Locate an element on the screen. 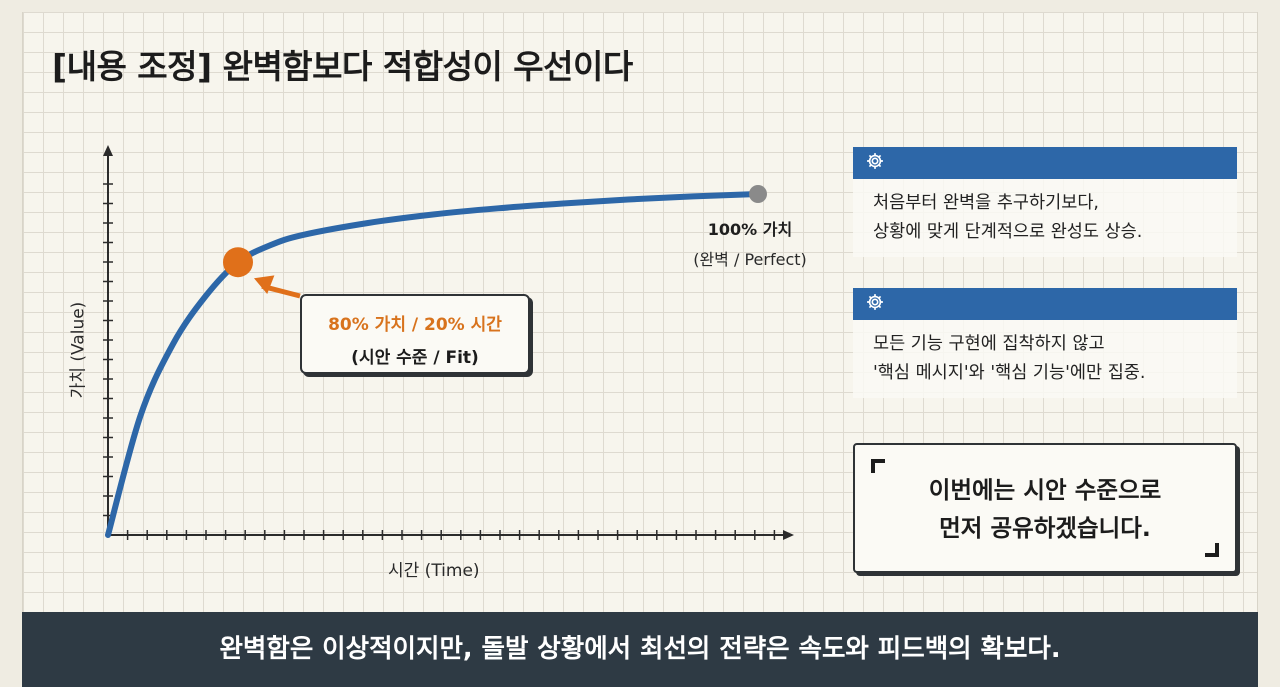  quote-line: 먼저 공유하겠습니다. is located at coordinates (1045, 528).